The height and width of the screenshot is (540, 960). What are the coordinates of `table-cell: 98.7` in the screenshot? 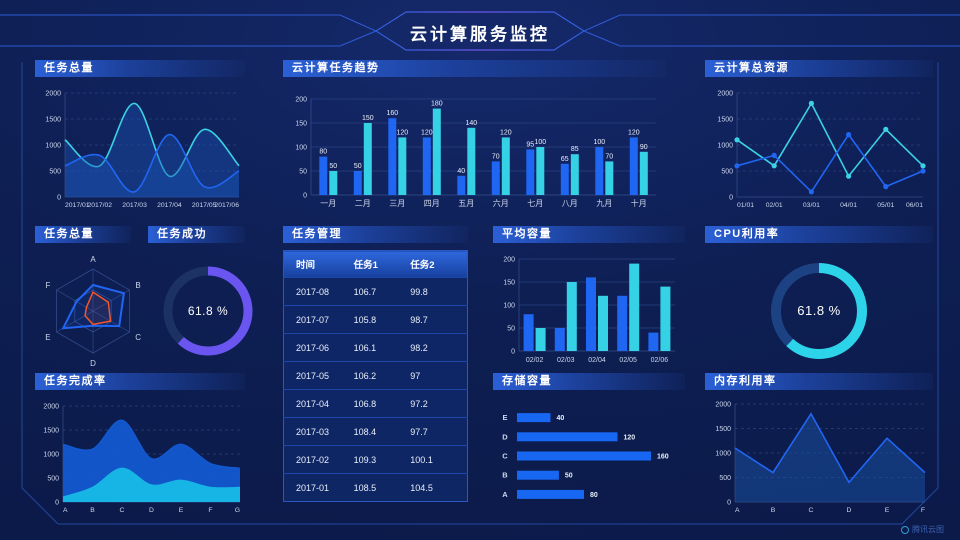 It's located at (439, 319).